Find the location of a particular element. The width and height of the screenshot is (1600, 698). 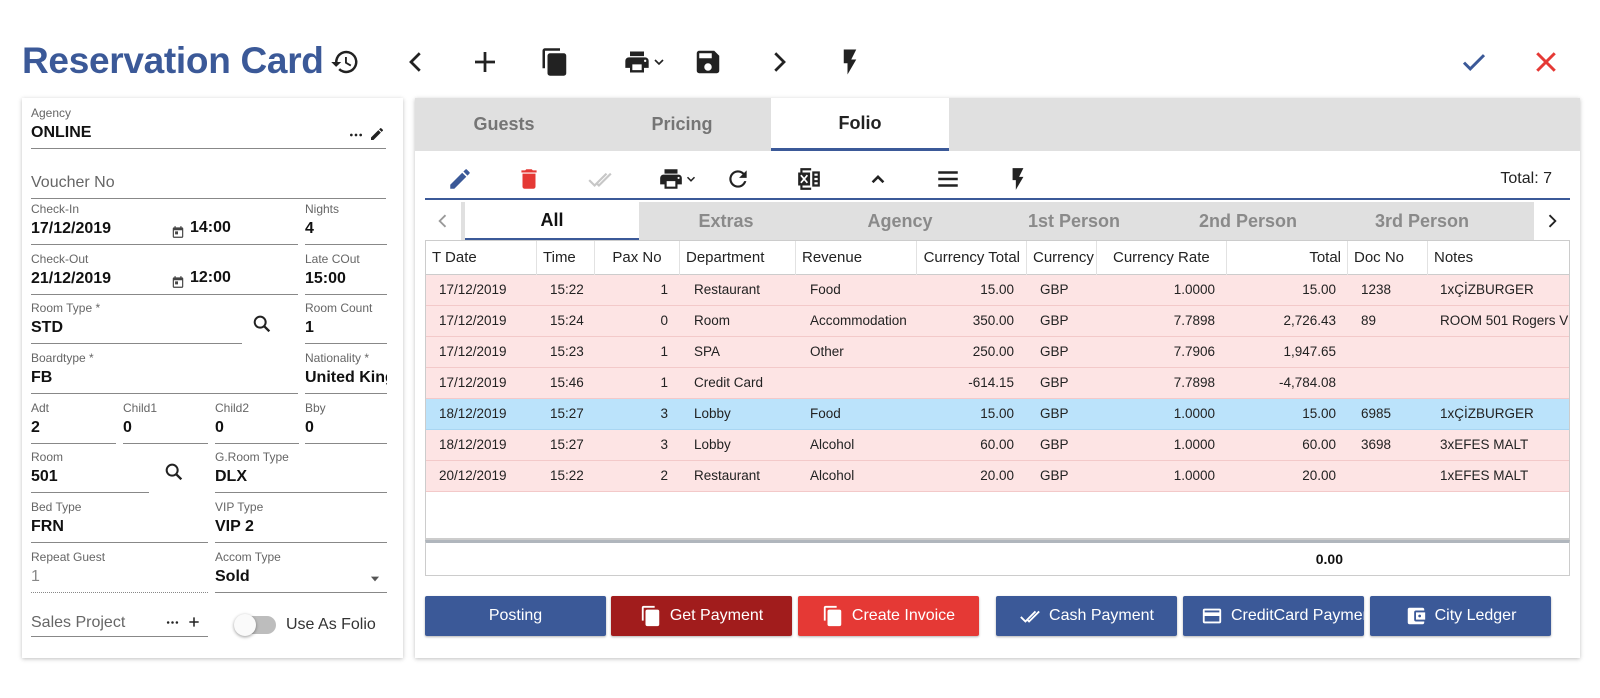

total-count: Total: 7 is located at coordinates (1526, 178).